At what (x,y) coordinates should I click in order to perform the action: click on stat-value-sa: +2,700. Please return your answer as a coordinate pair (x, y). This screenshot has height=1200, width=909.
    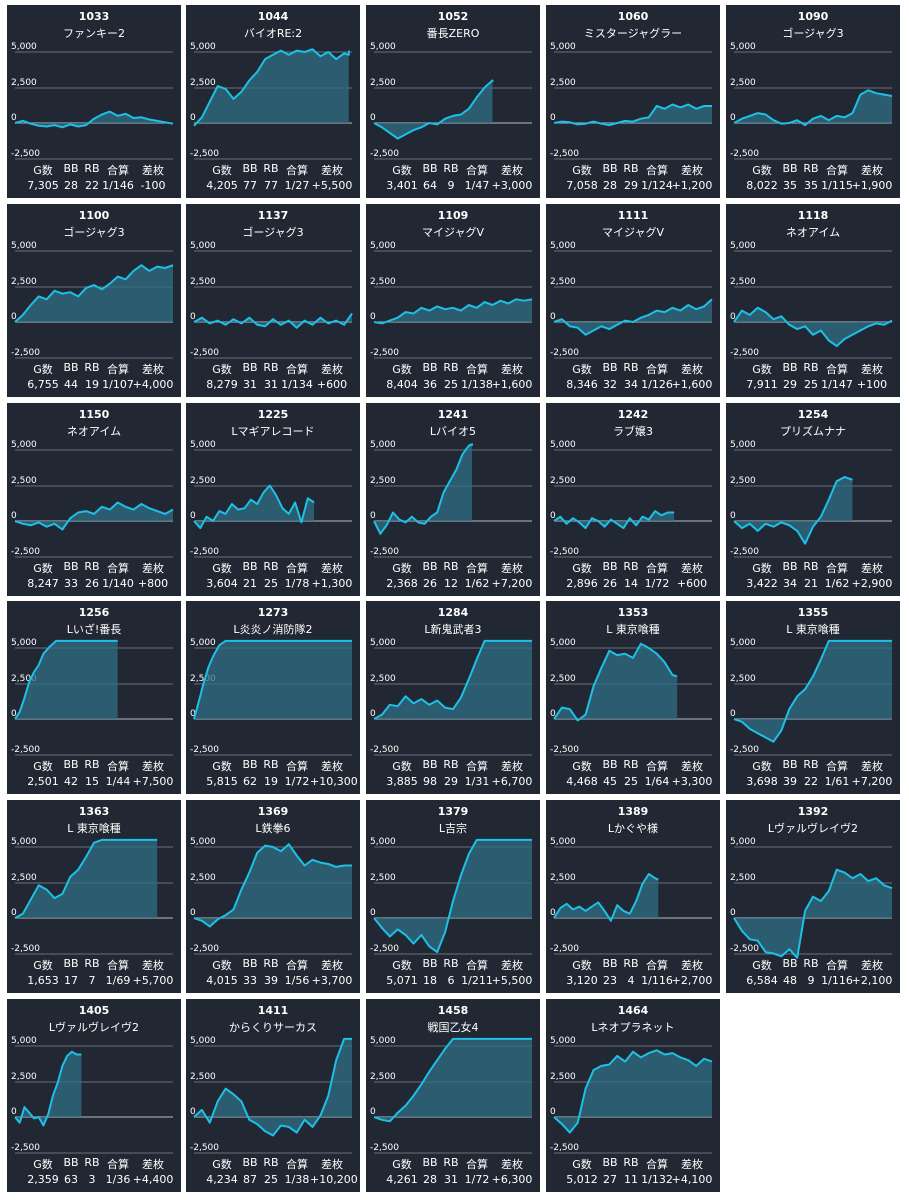
    Looking at the image, I should click on (692, 980).